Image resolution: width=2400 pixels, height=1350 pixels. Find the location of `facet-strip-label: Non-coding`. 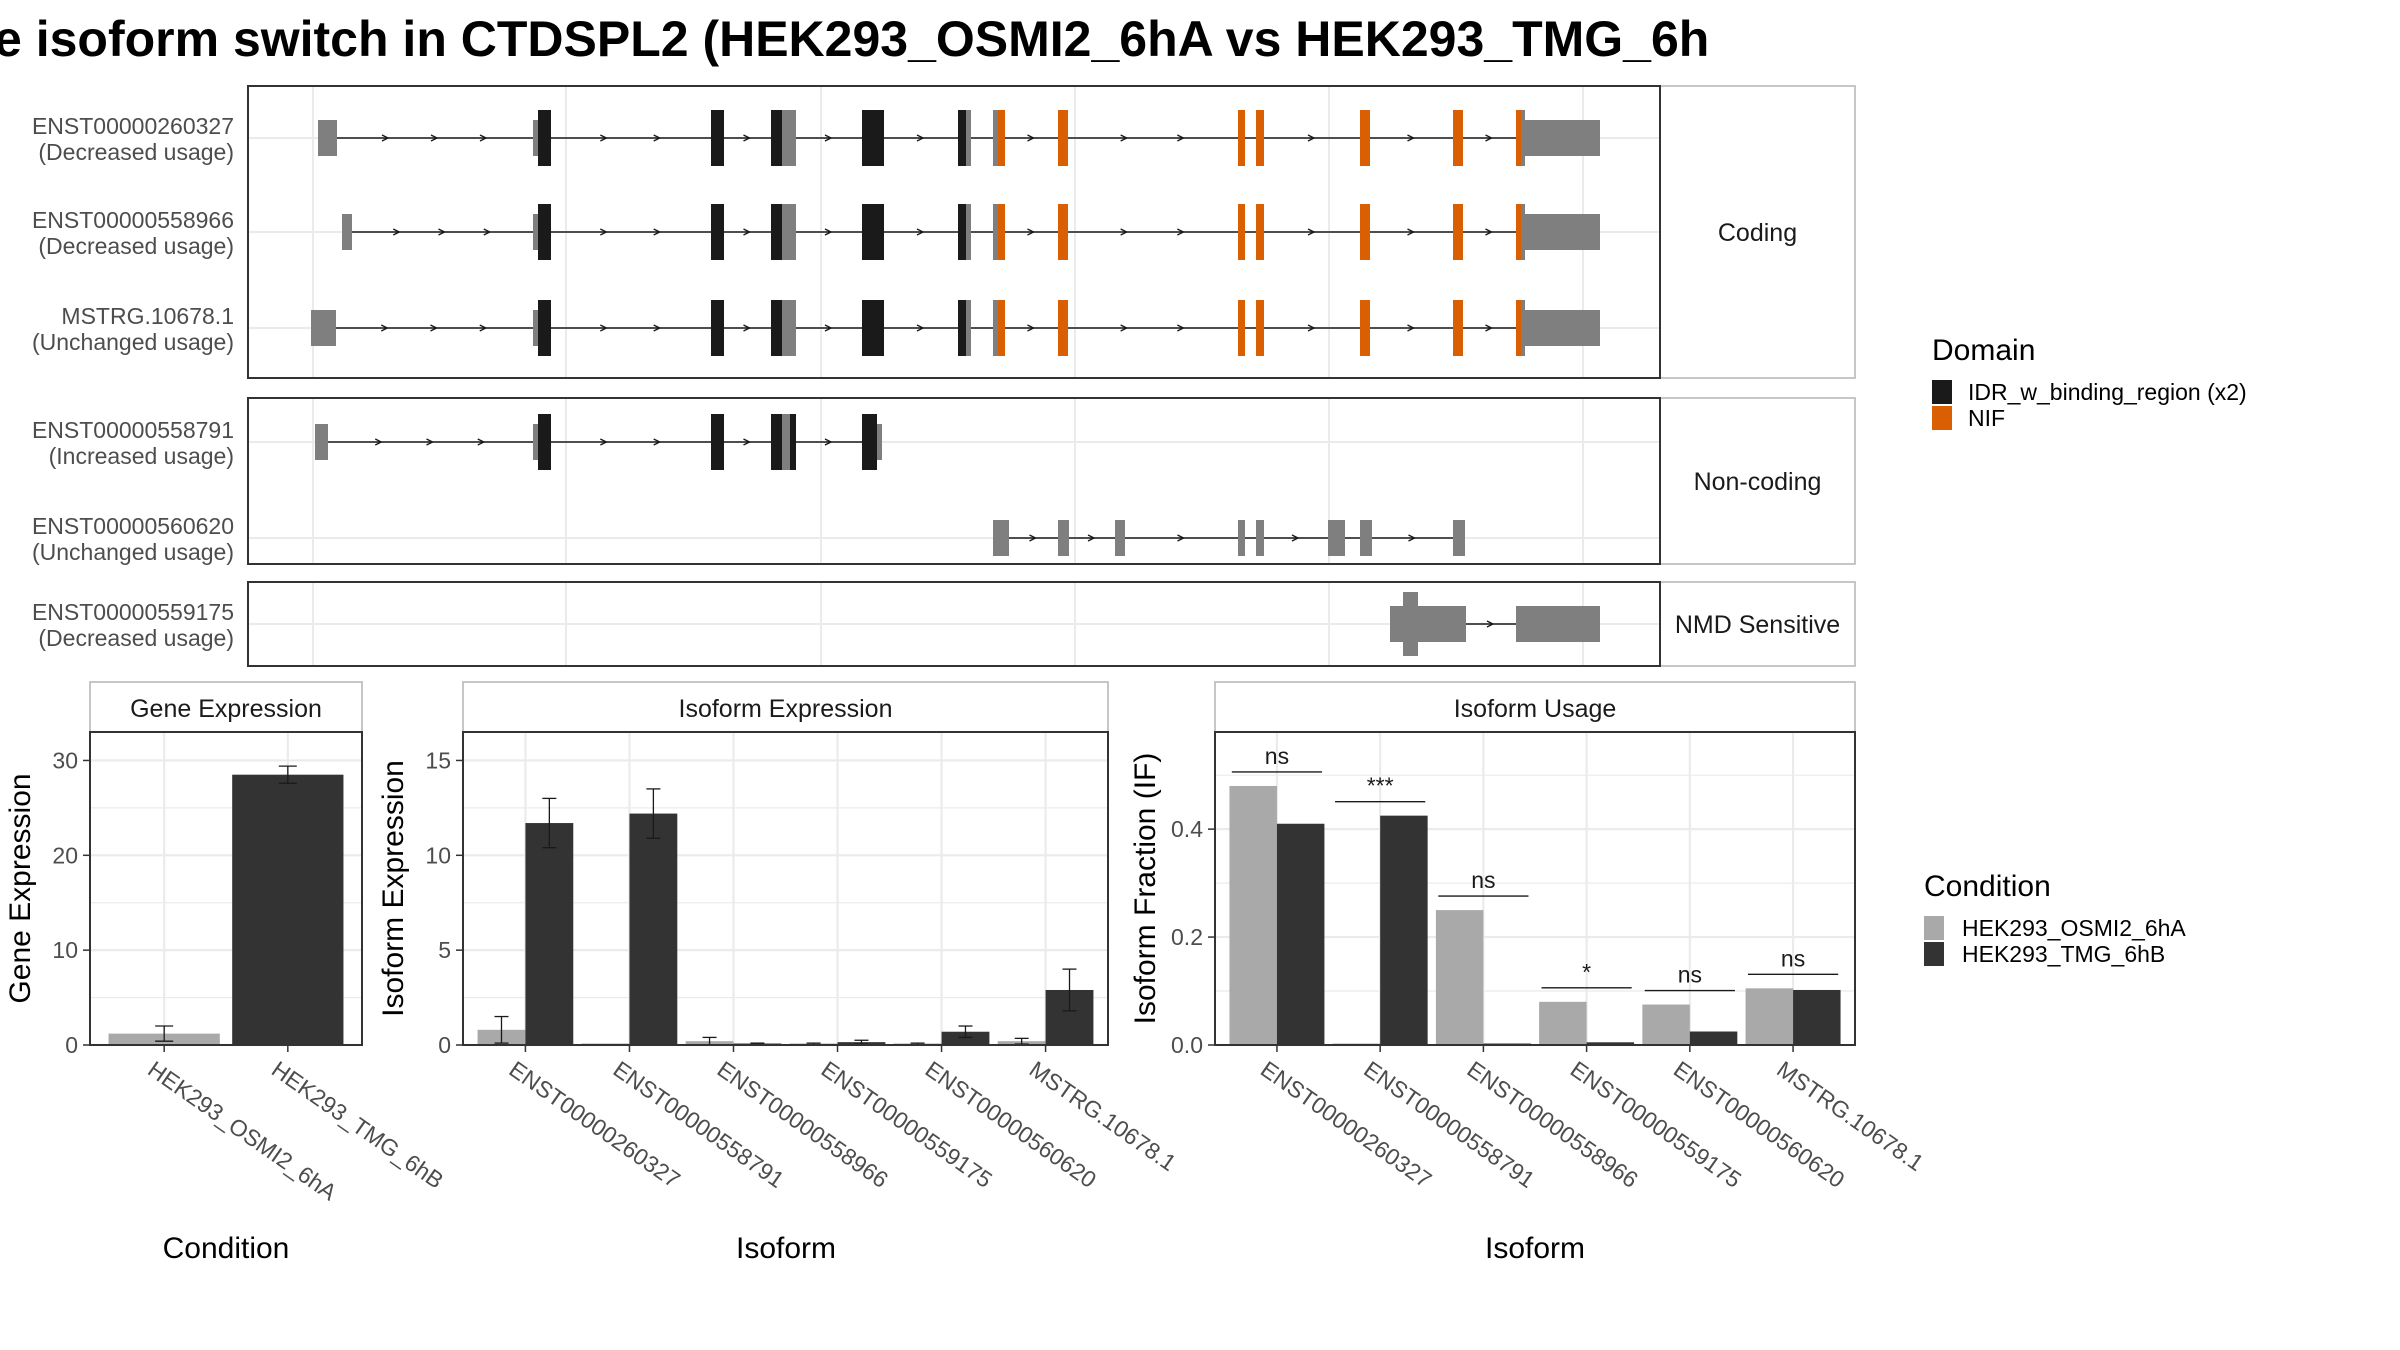

facet-strip-label: Non-coding is located at coordinates (1758, 482).